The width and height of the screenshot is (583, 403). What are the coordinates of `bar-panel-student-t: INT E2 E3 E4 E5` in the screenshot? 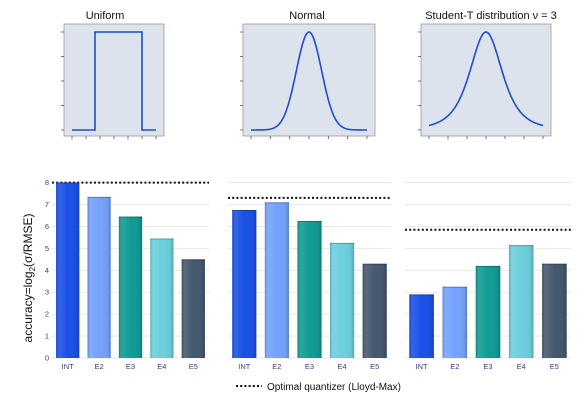 It's located at (488, 276).